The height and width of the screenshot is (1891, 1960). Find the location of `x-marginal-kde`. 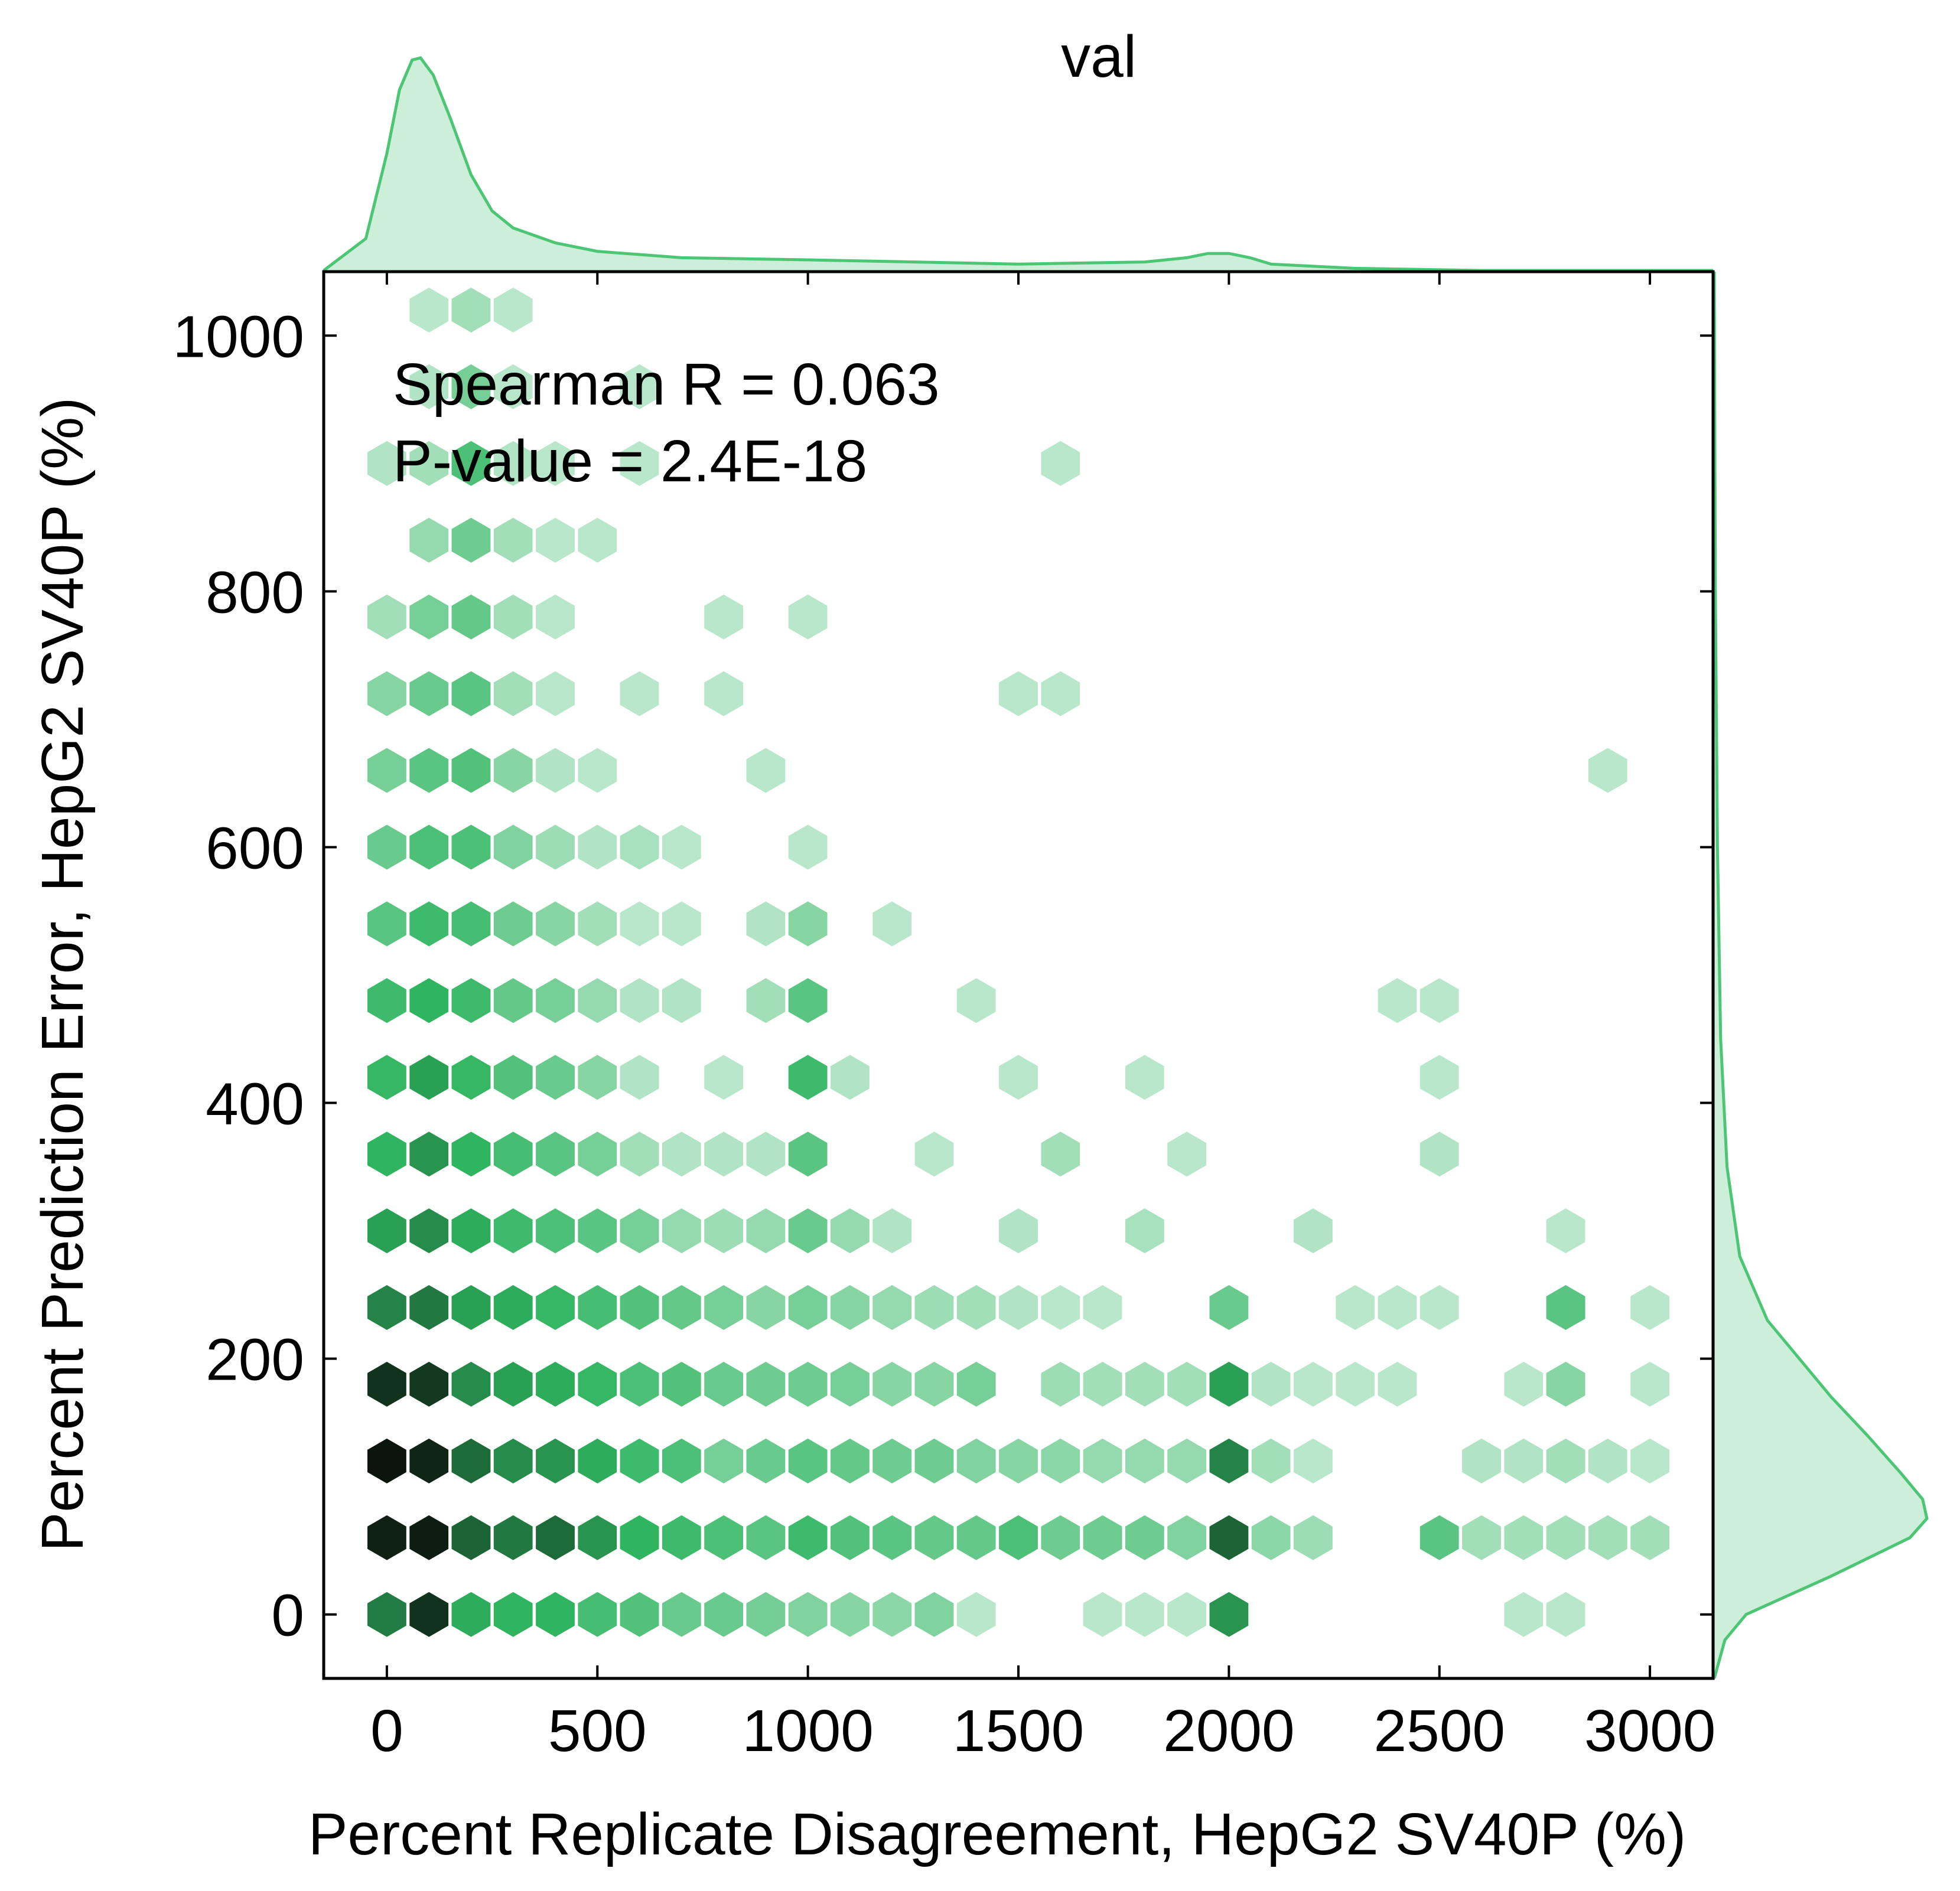

x-marginal-kde is located at coordinates (1018, 164).